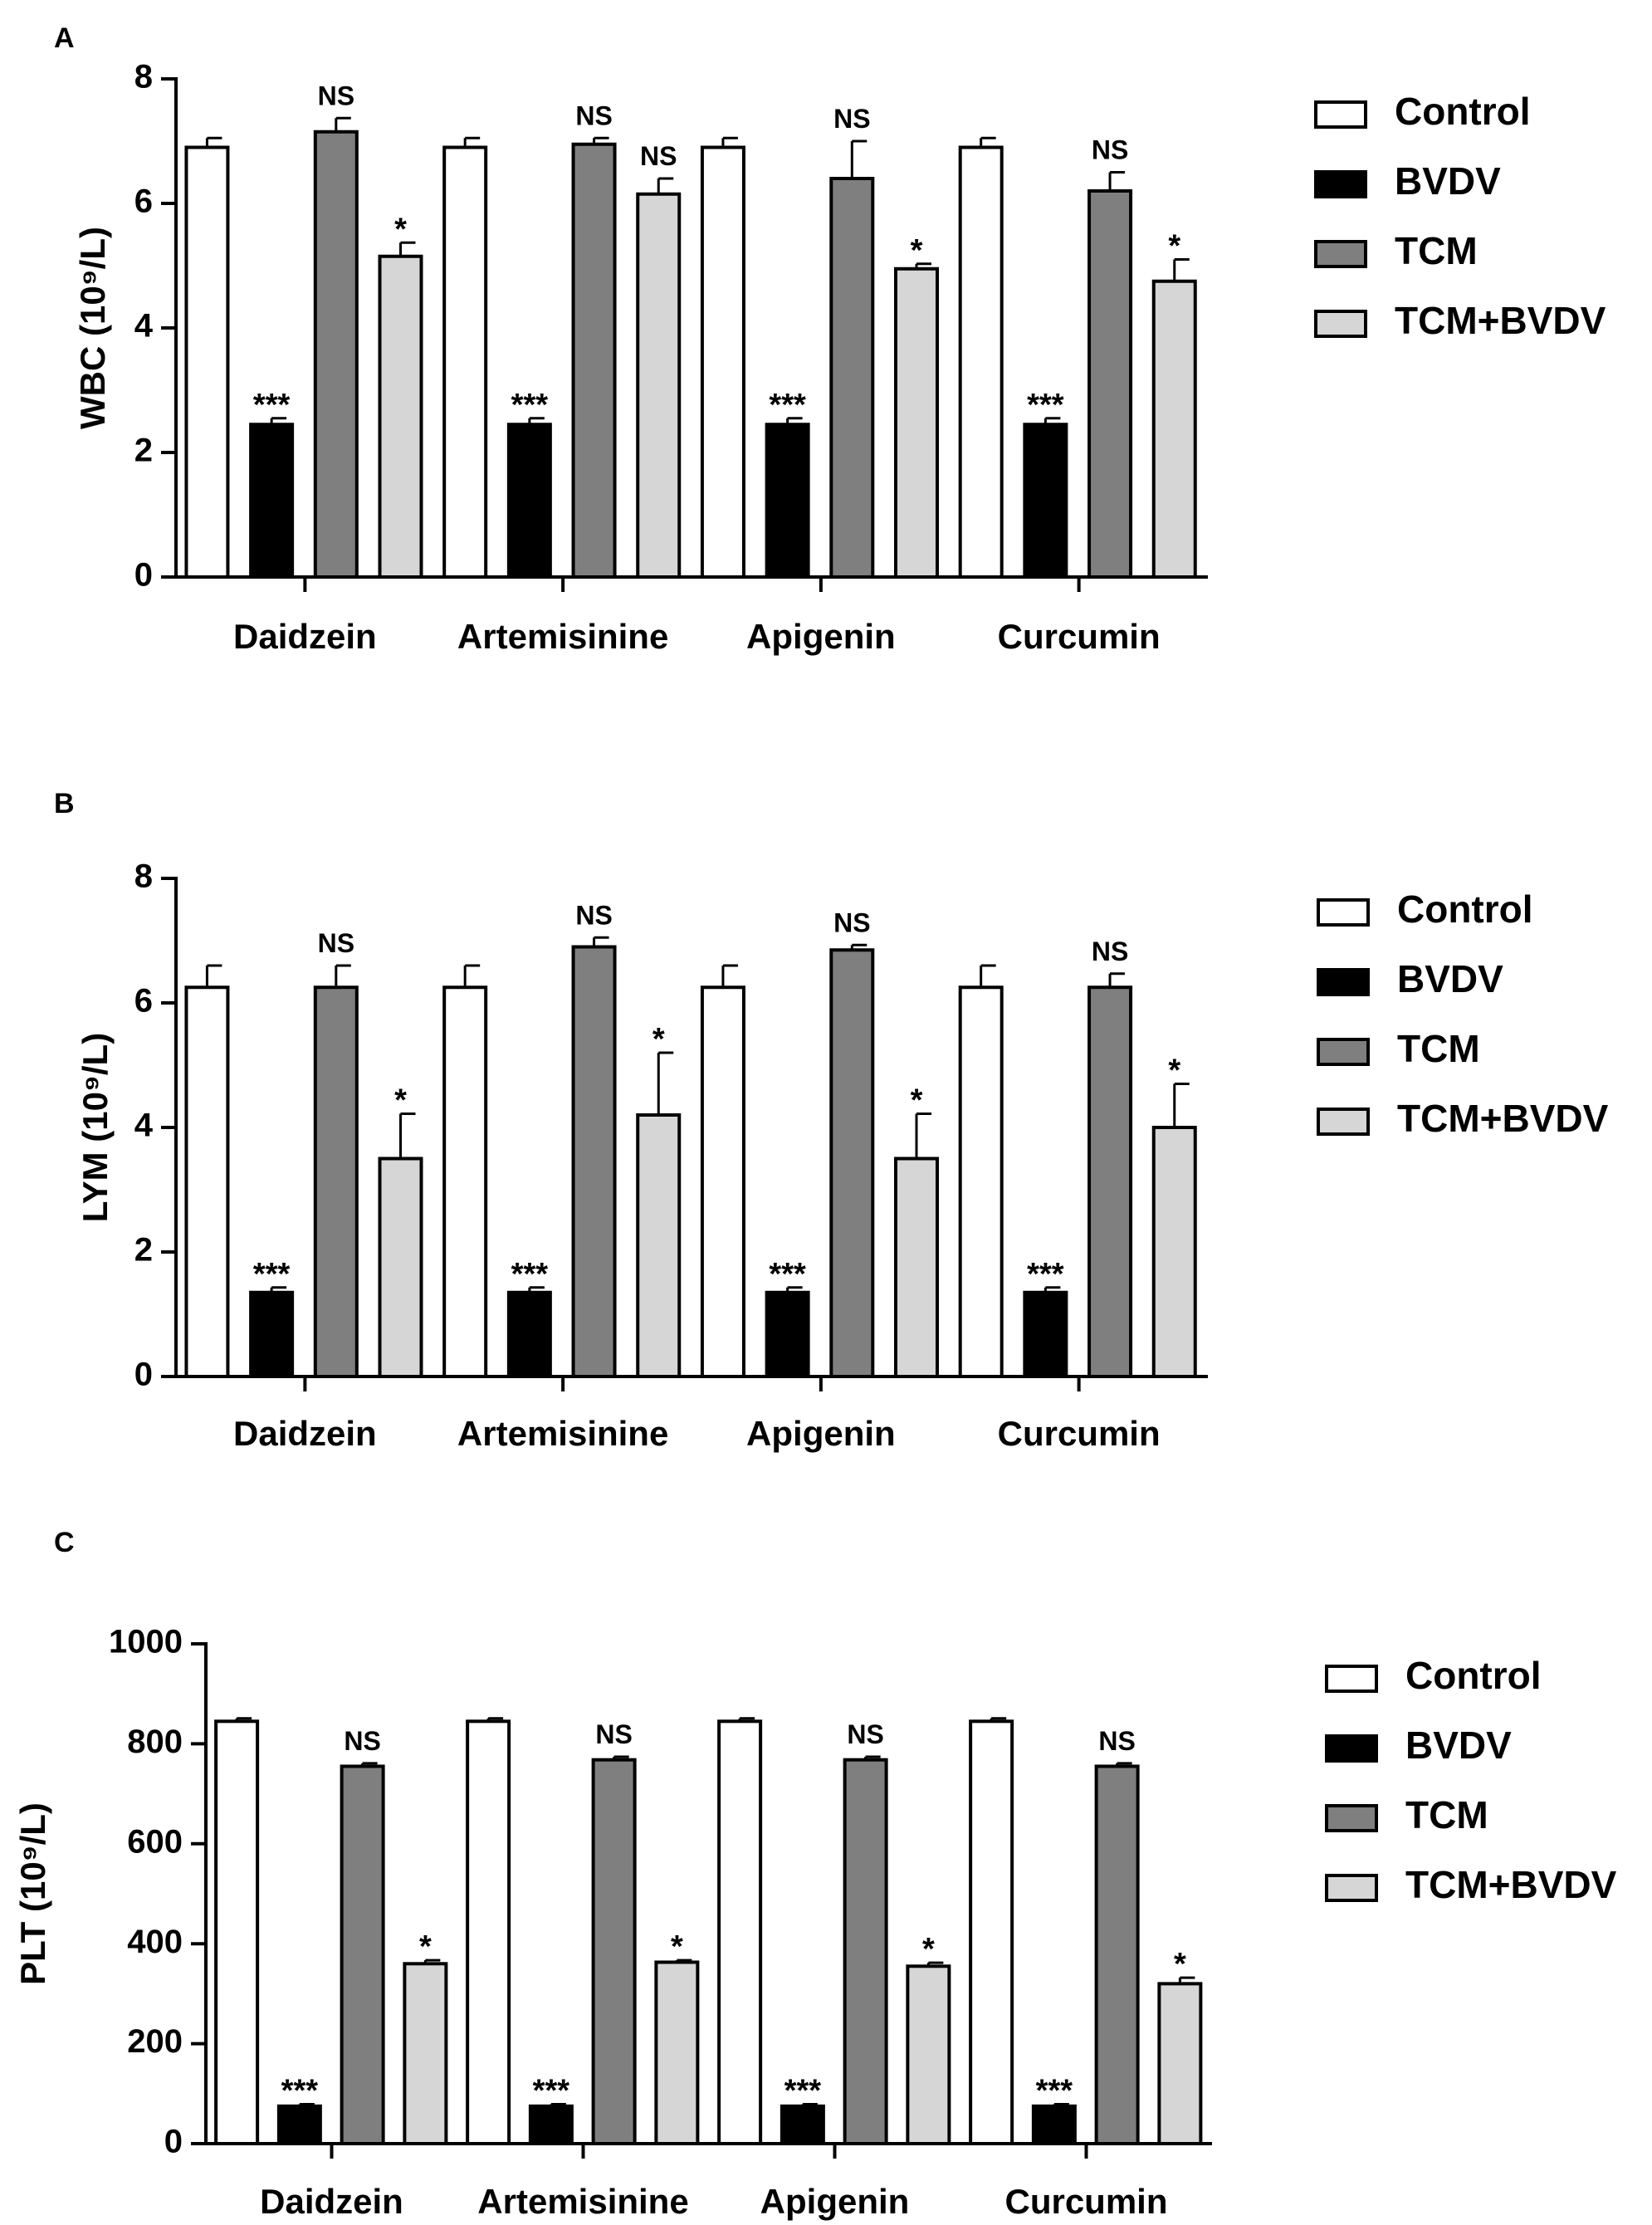 The height and width of the screenshot is (2225, 1652). Describe the element at coordinates (95, 1127) in the screenshot. I see `y-axis-label: LYM (10⁹/L)` at that location.